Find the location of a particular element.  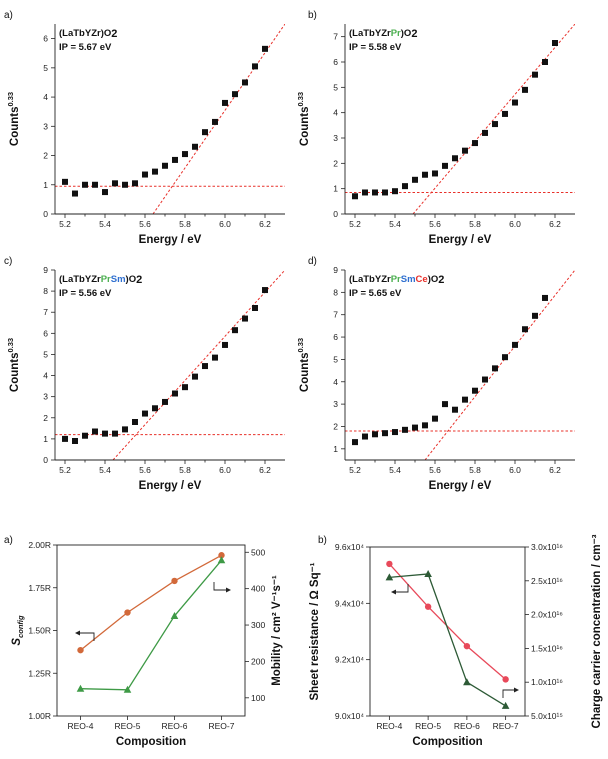

sample-label: (LaTbYZrPrSm)O2 is located at coordinates (100, 280).